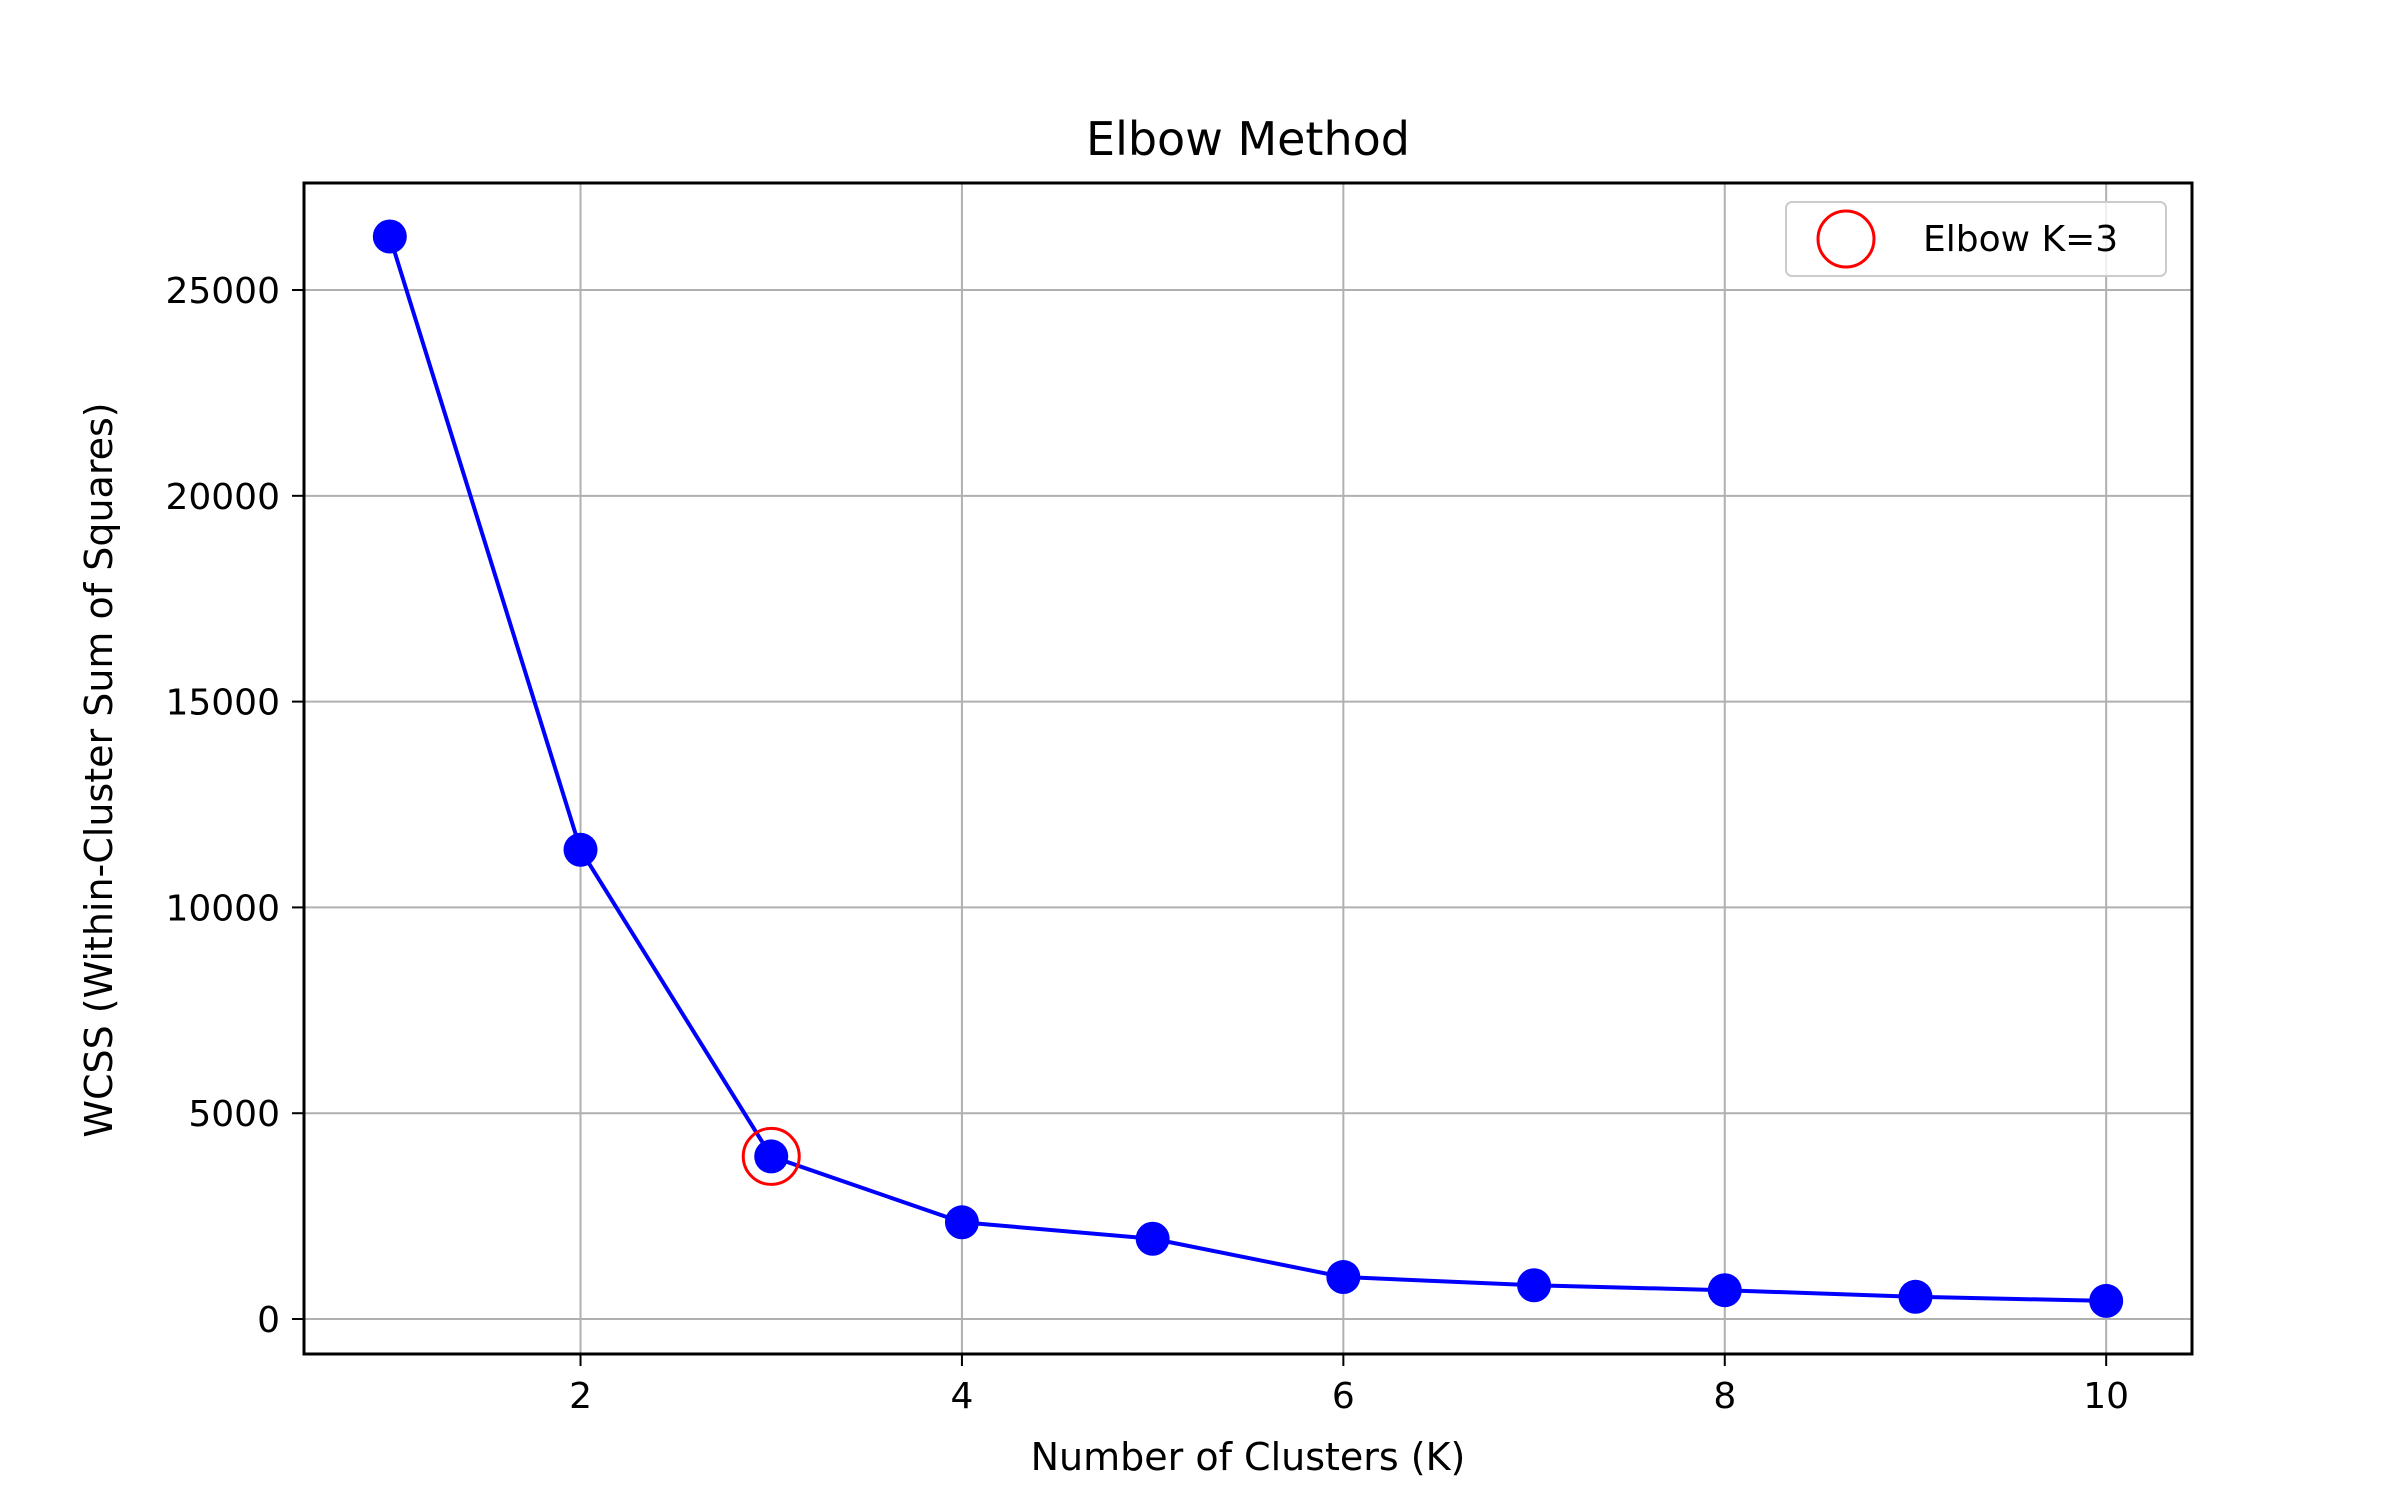  What do you see at coordinates (961, 1396) in the screenshot?
I see `x-tick-label: 4` at bounding box center [961, 1396].